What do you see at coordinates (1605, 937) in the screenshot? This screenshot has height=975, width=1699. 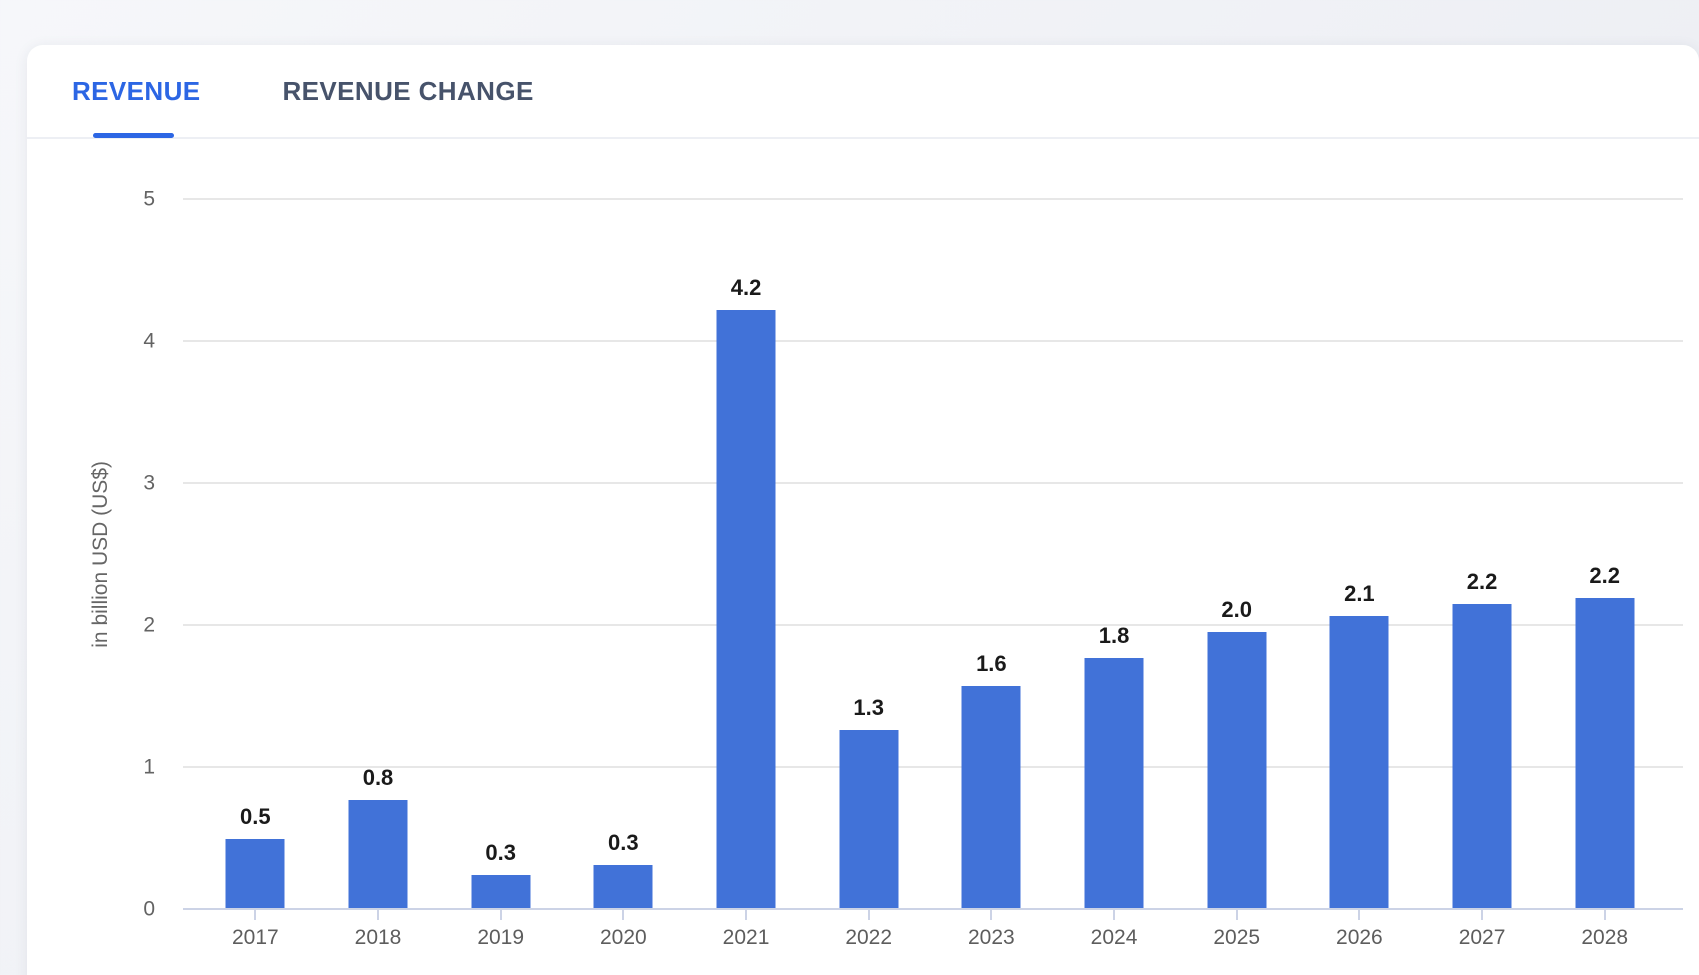 I see `x-axis-year-label: 2028` at bounding box center [1605, 937].